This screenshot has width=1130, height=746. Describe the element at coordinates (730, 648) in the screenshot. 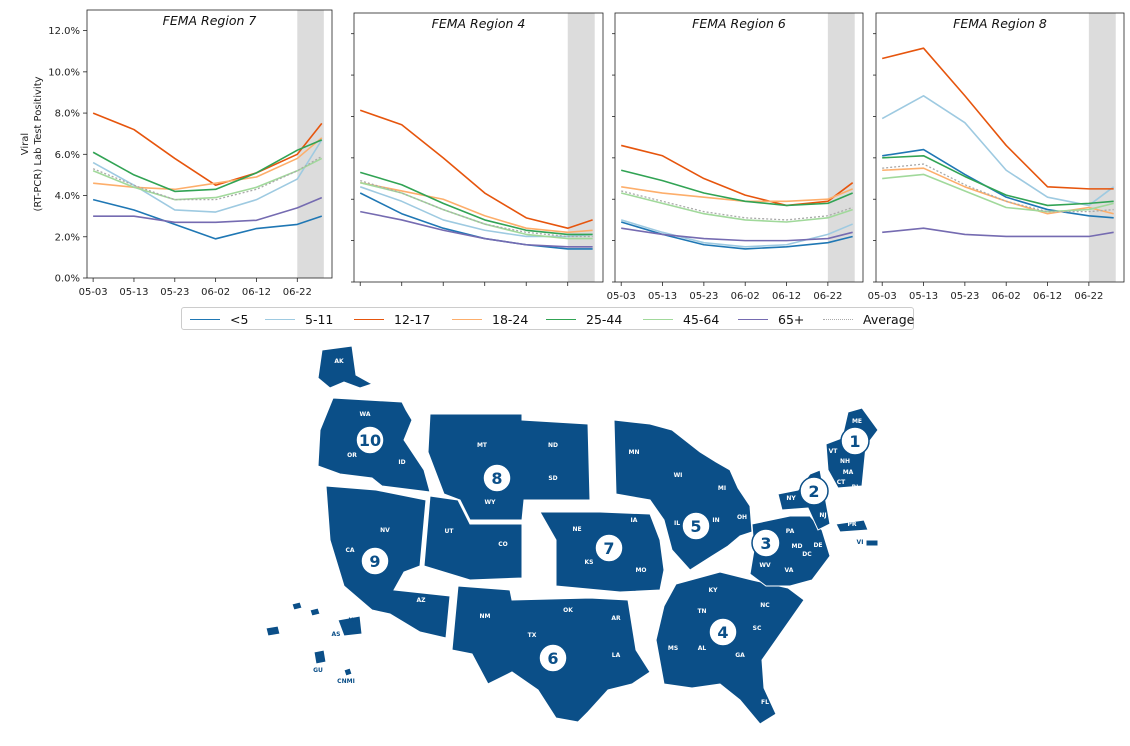

I see `region-4-shape` at that location.